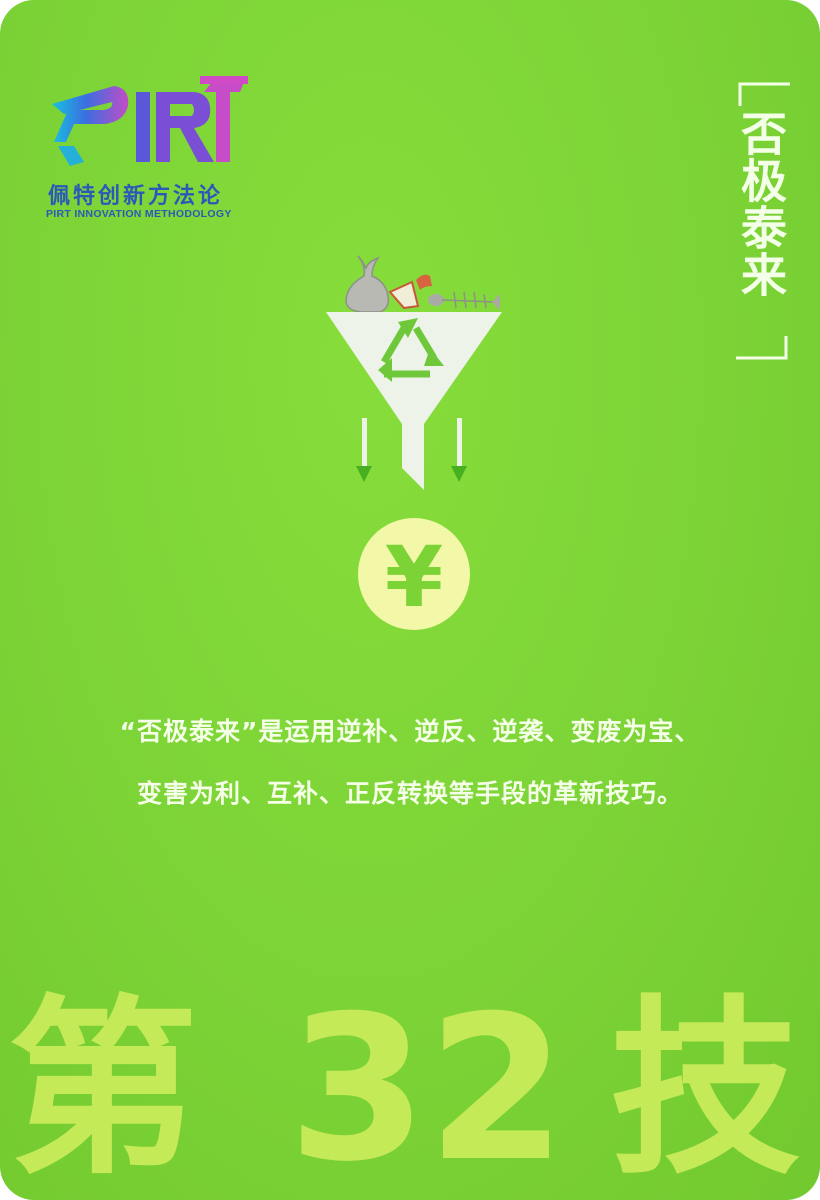 This screenshot has height=1200, width=820. I want to click on yen-symbol: ¥, so click(414, 577).